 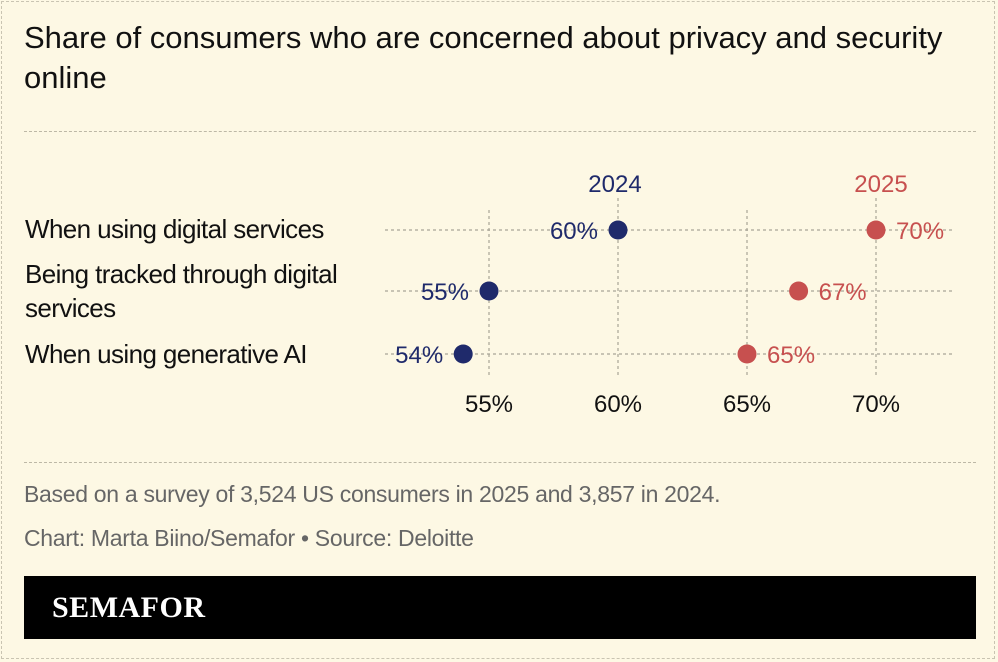 I want to click on x-tick-label-55: 55%, so click(x=489, y=404).